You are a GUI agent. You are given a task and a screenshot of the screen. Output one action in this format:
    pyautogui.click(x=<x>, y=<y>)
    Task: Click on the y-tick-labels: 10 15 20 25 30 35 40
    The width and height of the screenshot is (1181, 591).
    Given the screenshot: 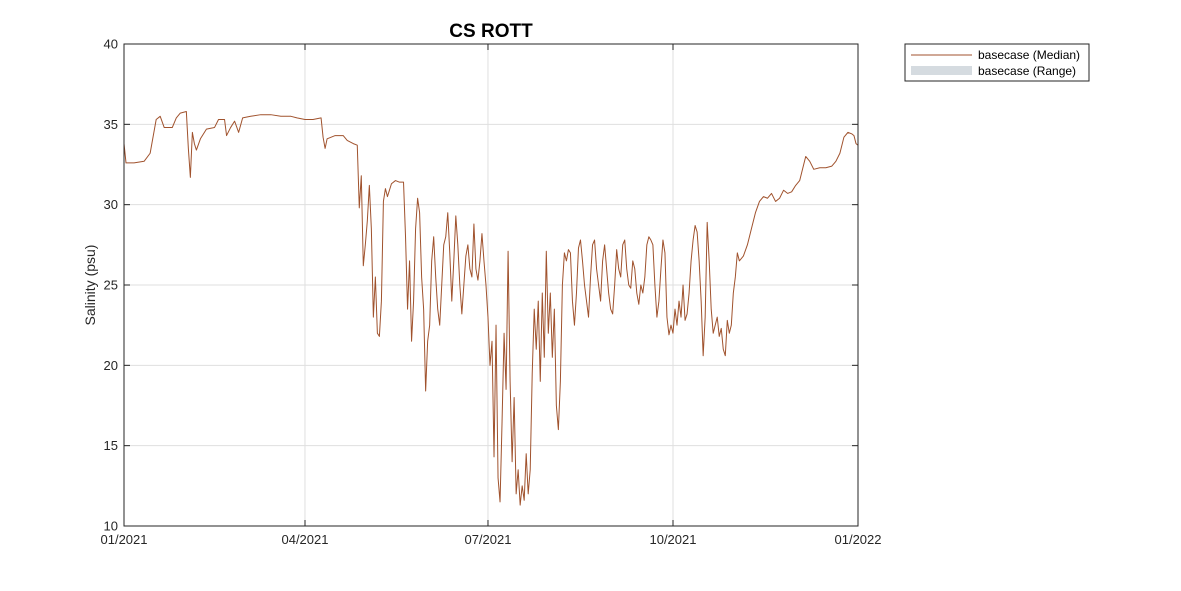 What is the action you would take?
    pyautogui.click(x=111, y=285)
    